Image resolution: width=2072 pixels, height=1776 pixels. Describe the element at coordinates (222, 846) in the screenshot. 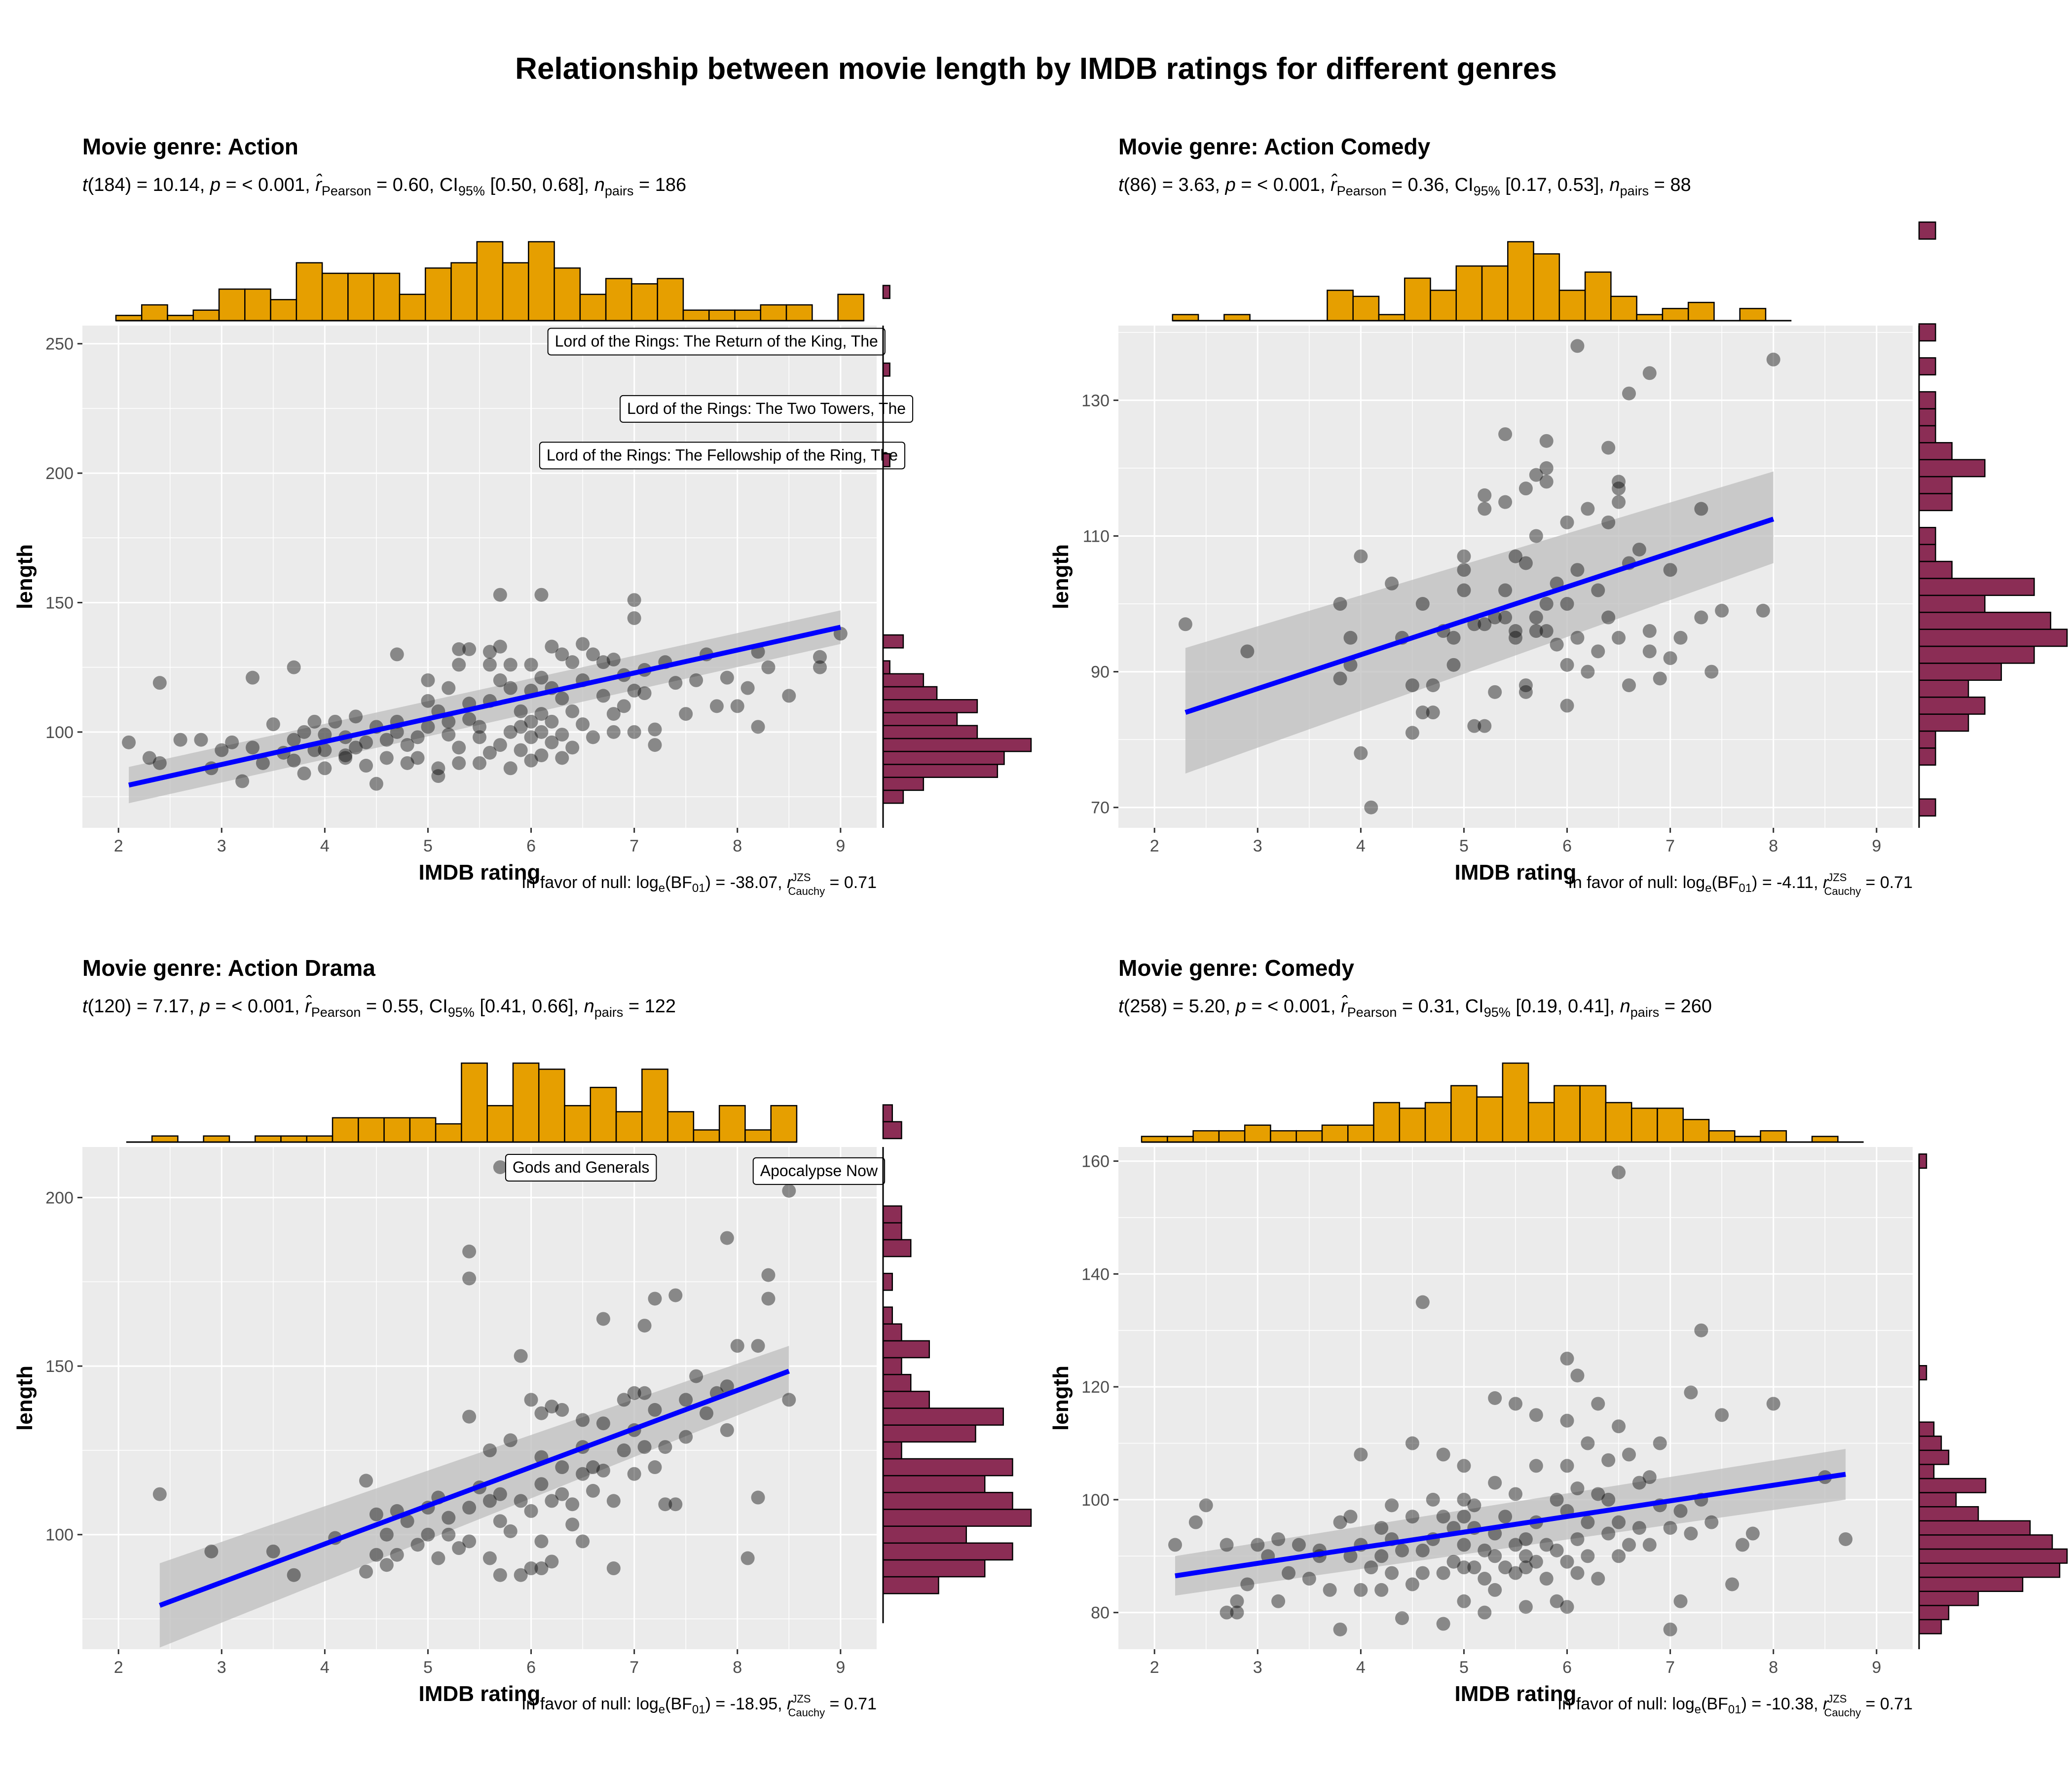

I see `x-tick-label: 3` at that location.